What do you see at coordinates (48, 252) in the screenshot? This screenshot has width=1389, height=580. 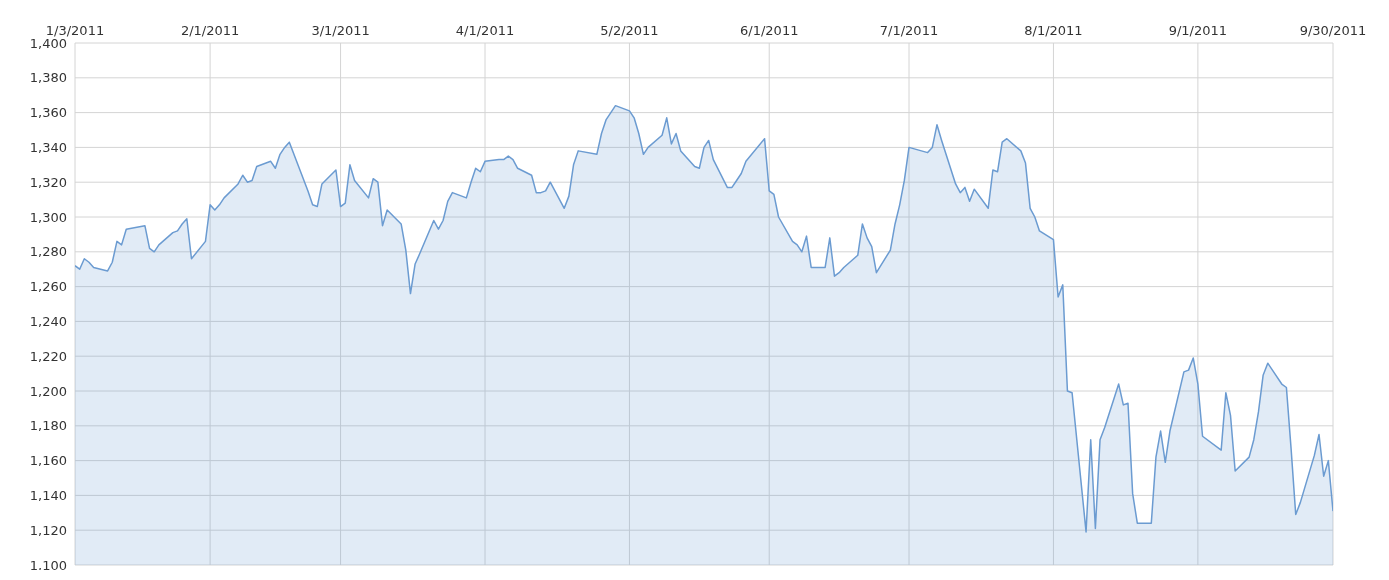 I see `y-tick-label: 1,280` at bounding box center [48, 252].